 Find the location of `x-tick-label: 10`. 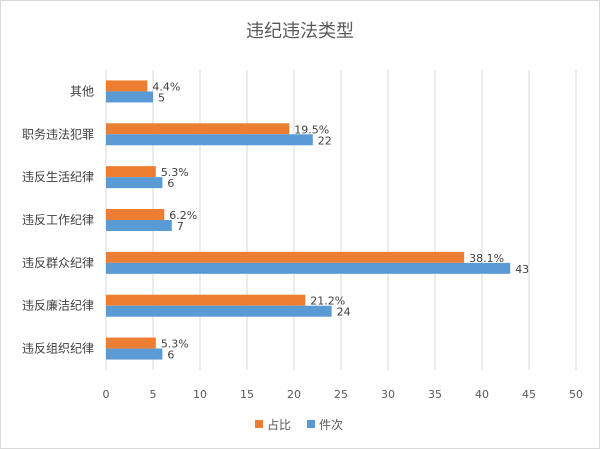

x-tick-label: 10 is located at coordinates (200, 394).